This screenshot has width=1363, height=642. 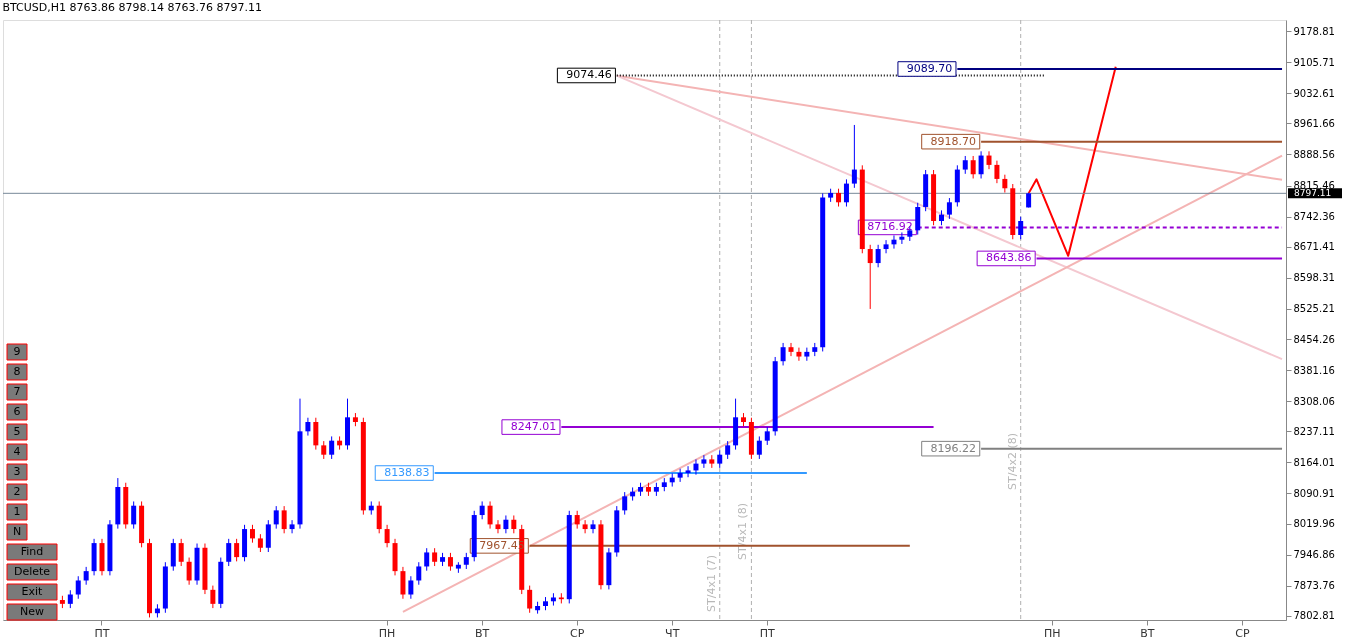 I want to click on y-tick-label: 9032.61, so click(x=1314, y=93).